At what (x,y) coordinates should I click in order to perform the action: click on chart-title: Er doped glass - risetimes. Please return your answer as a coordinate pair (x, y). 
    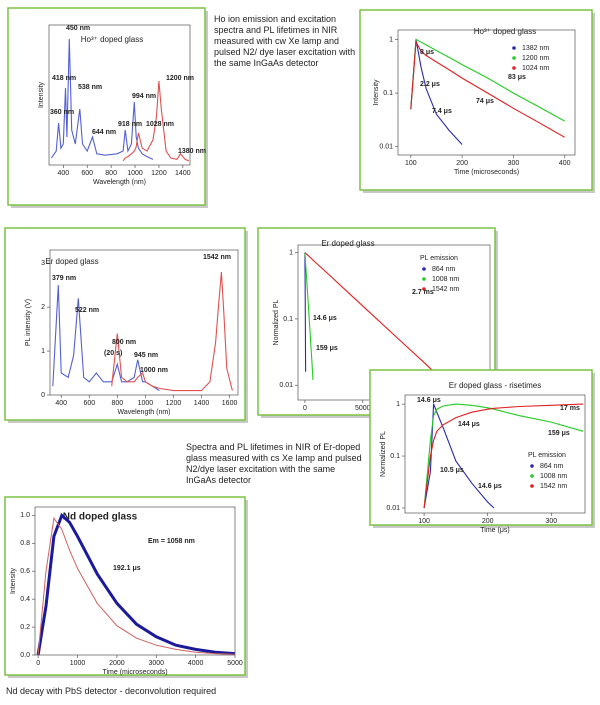
    Looking at the image, I should click on (495, 385).